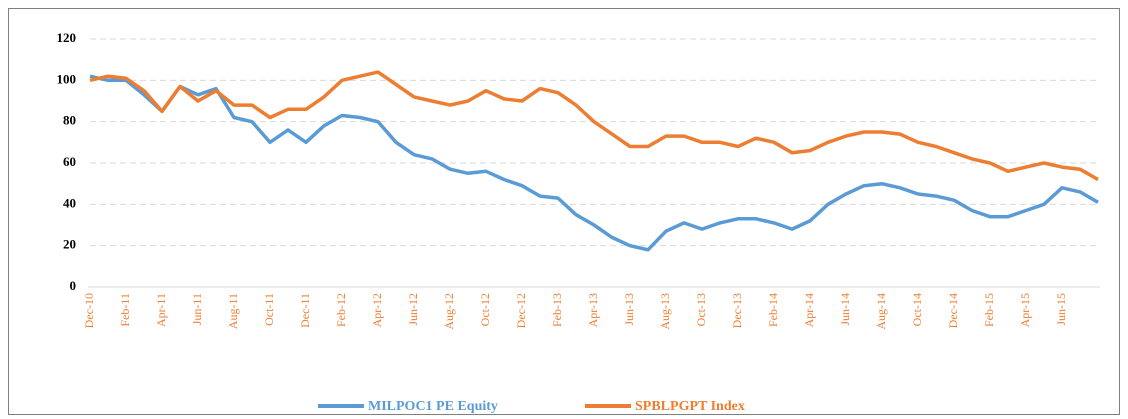 The height and width of the screenshot is (419, 1128). Describe the element at coordinates (557, 310) in the screenshot. I see `x-tick-label: Feb-13` at that location.